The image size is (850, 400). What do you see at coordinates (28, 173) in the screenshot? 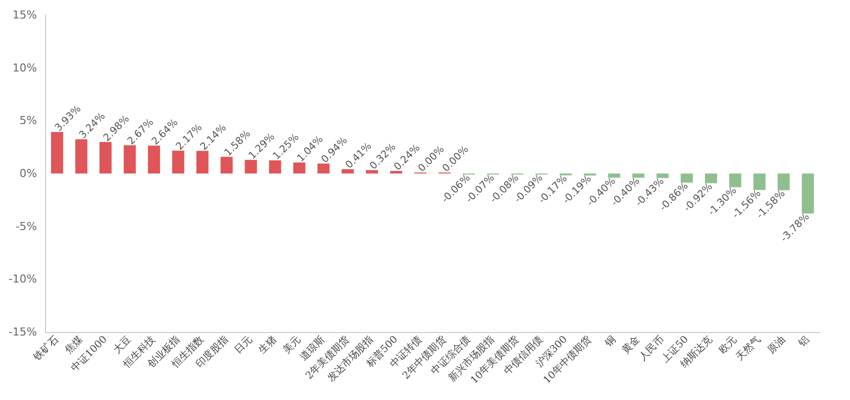
I see `y-tick-label: 0%` at bounding box center [28, 173].